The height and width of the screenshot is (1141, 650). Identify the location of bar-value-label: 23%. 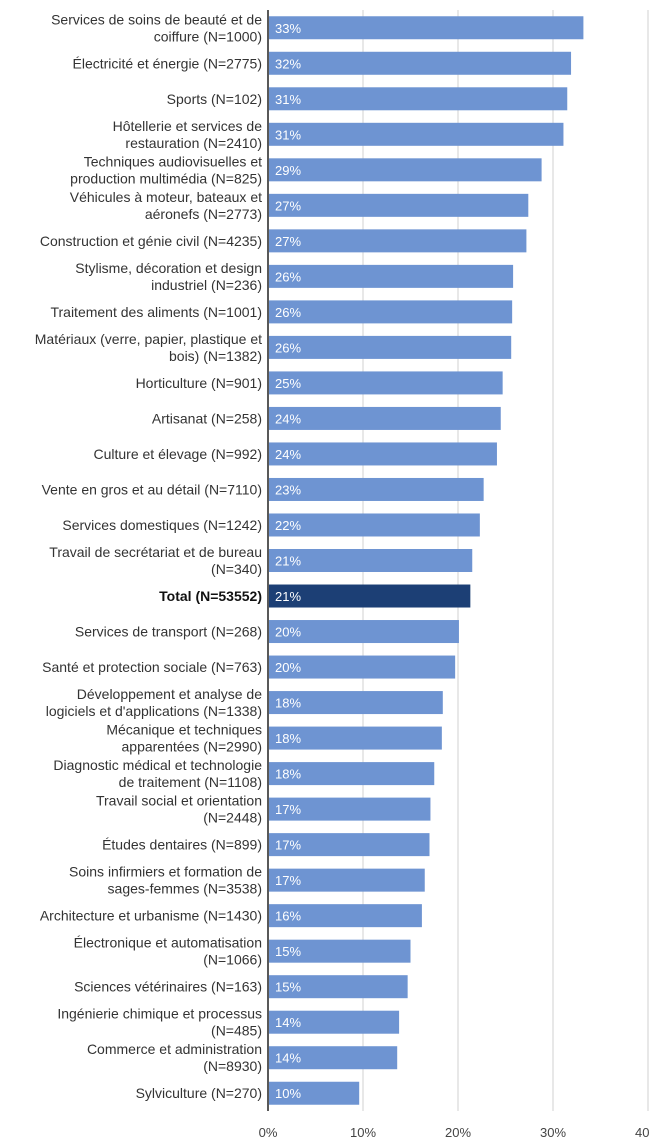
(288, 489).